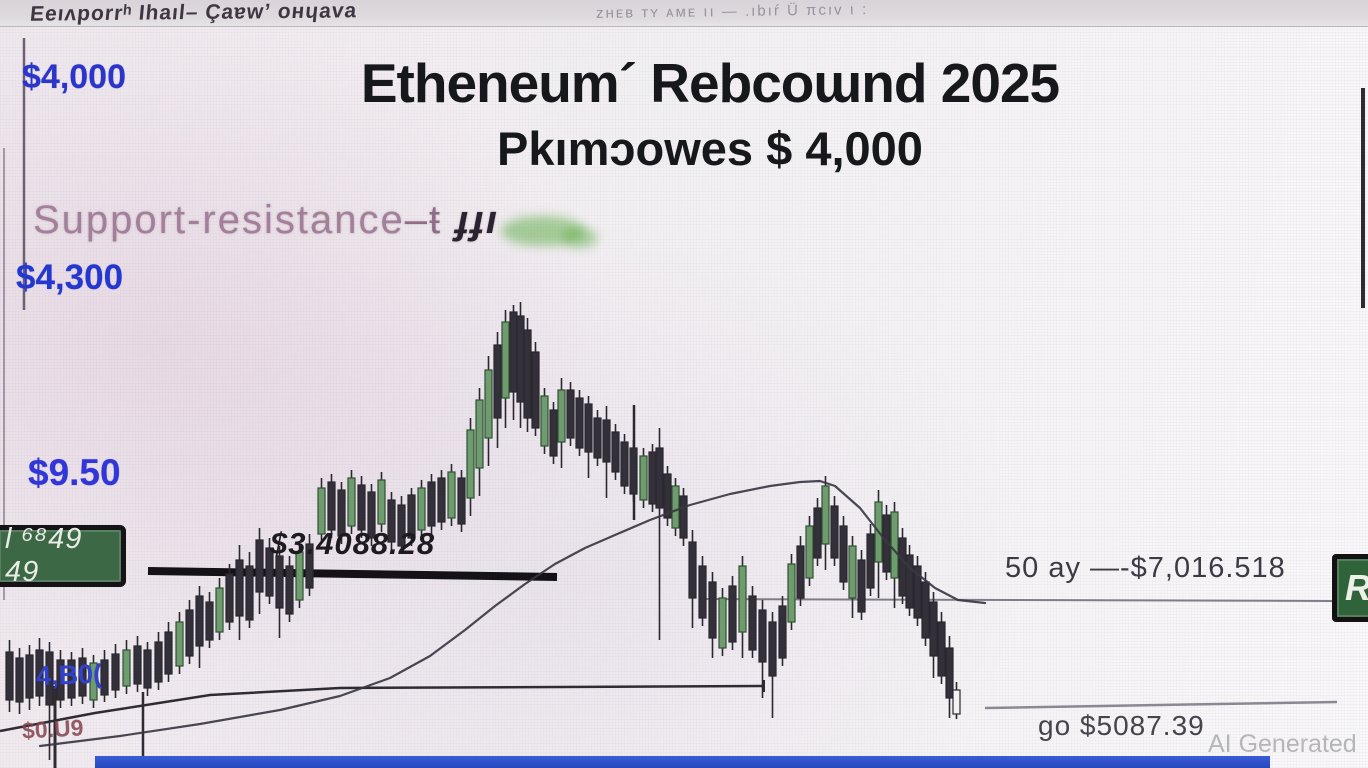  What do you see at coordinates (423, 220) in the screenshot?
I see `support-resistance-suffix: –ŧ` at bounding box center [423, 220].